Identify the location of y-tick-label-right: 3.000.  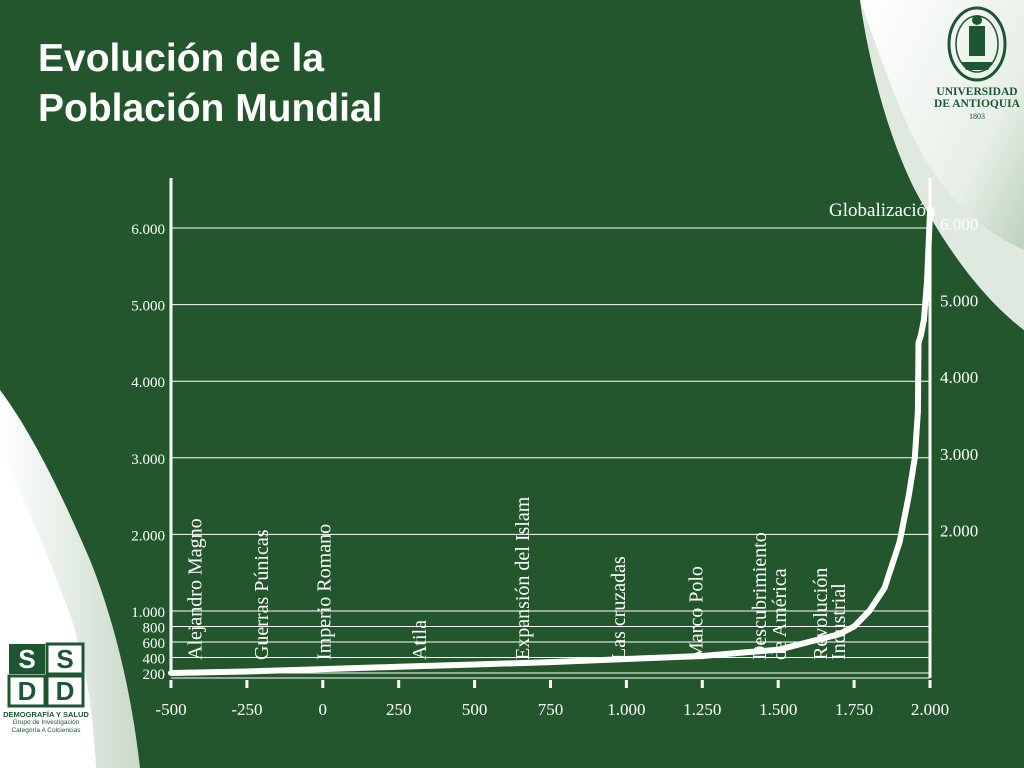
(959, 454).